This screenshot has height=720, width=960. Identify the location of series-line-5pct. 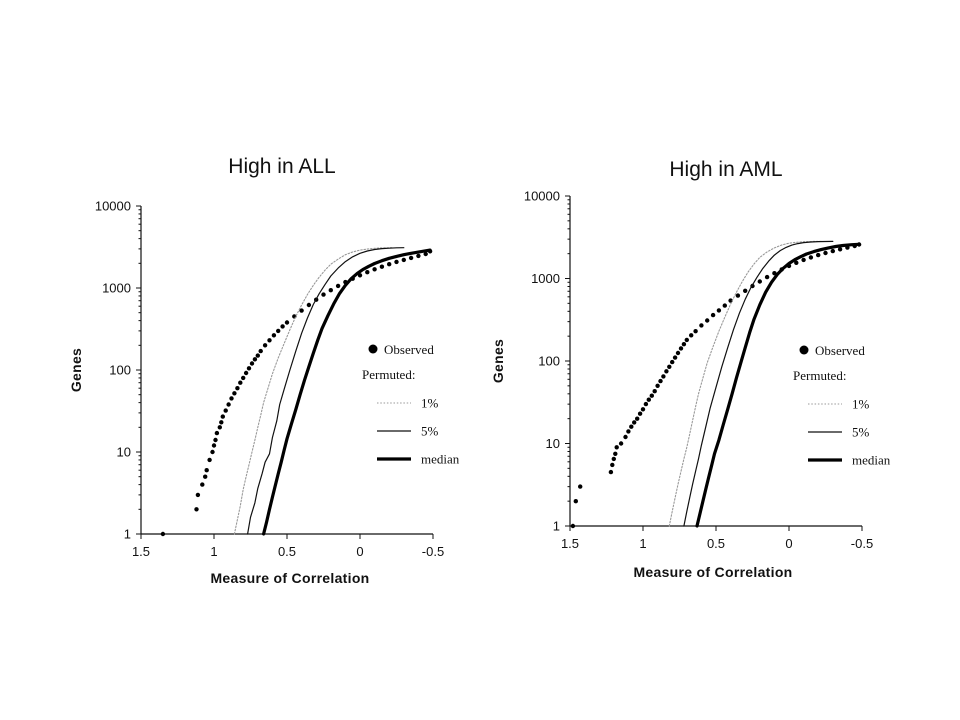
(758, 383).